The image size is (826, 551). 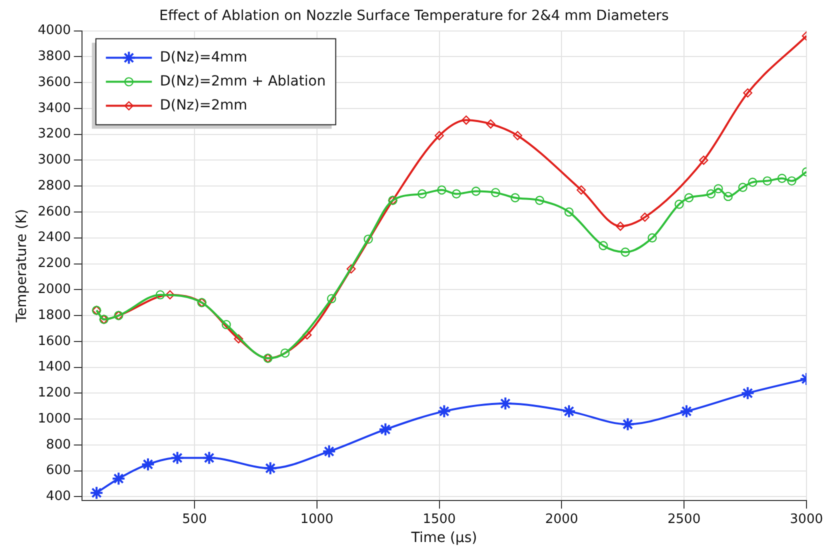 What do you see at coordinates (54, 290) in the screenshot?
I see `y-tick-label: 2000` at bounding box center [54, 290].